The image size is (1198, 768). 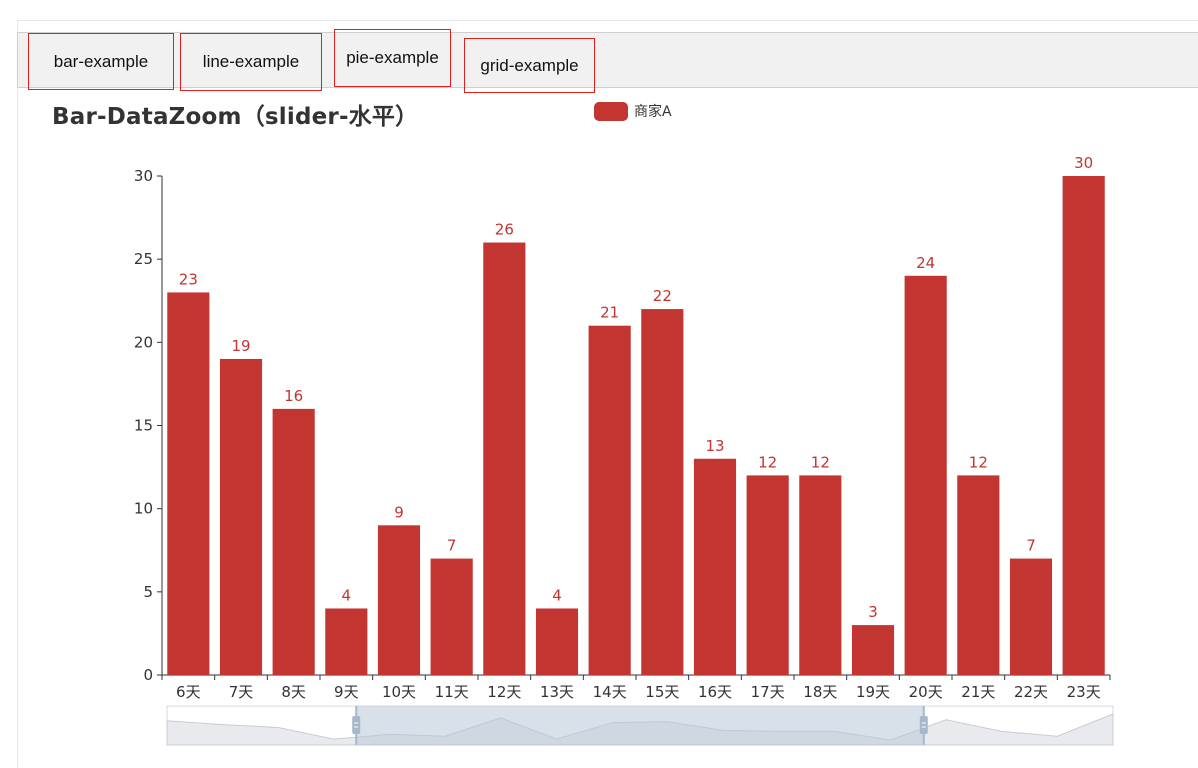 What do you see at coordinates (251, 62) in the screenshot?
I see `tab-line-example: line-example` at bounding box center [251, 62].